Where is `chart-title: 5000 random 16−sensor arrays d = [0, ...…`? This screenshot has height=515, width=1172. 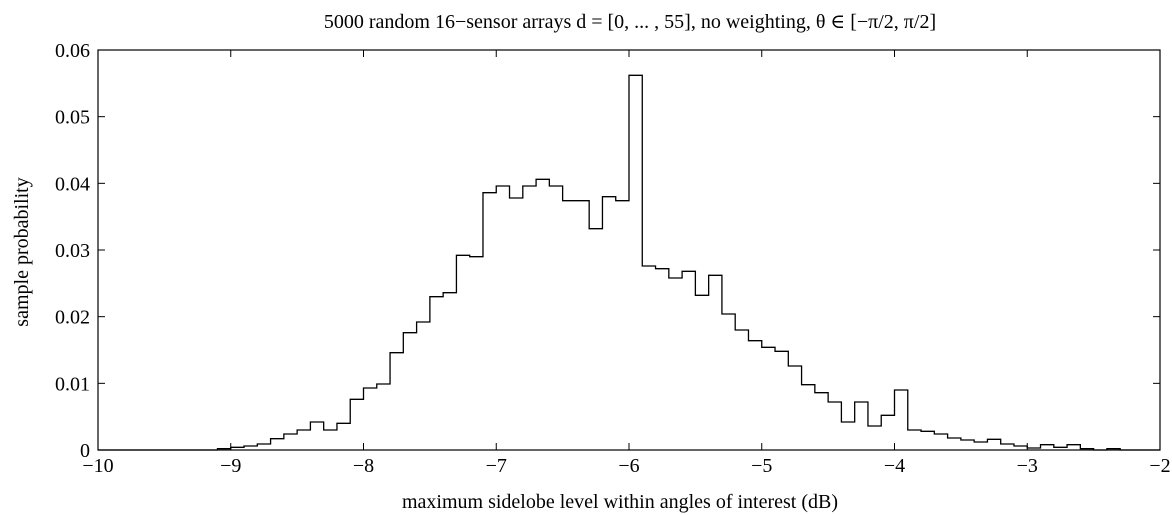 chart-title: 5000 random 16−sensor arrays d = [0, ...… is located at coordinates (630, 22).